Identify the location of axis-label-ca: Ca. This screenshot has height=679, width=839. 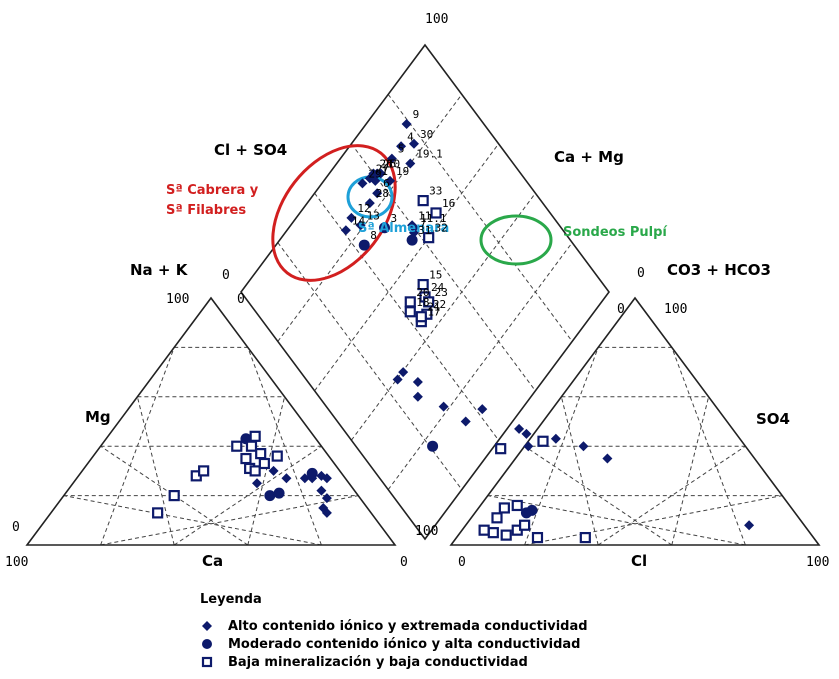
(212, 561).